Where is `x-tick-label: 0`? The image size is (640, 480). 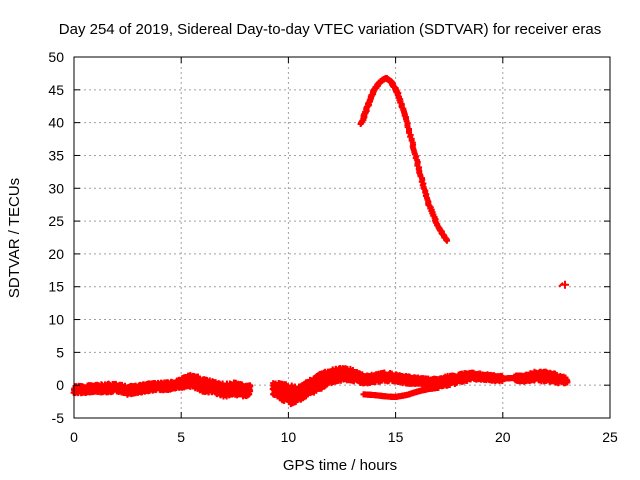
x-tick-label: 0 is located at coordinates (74, 437).